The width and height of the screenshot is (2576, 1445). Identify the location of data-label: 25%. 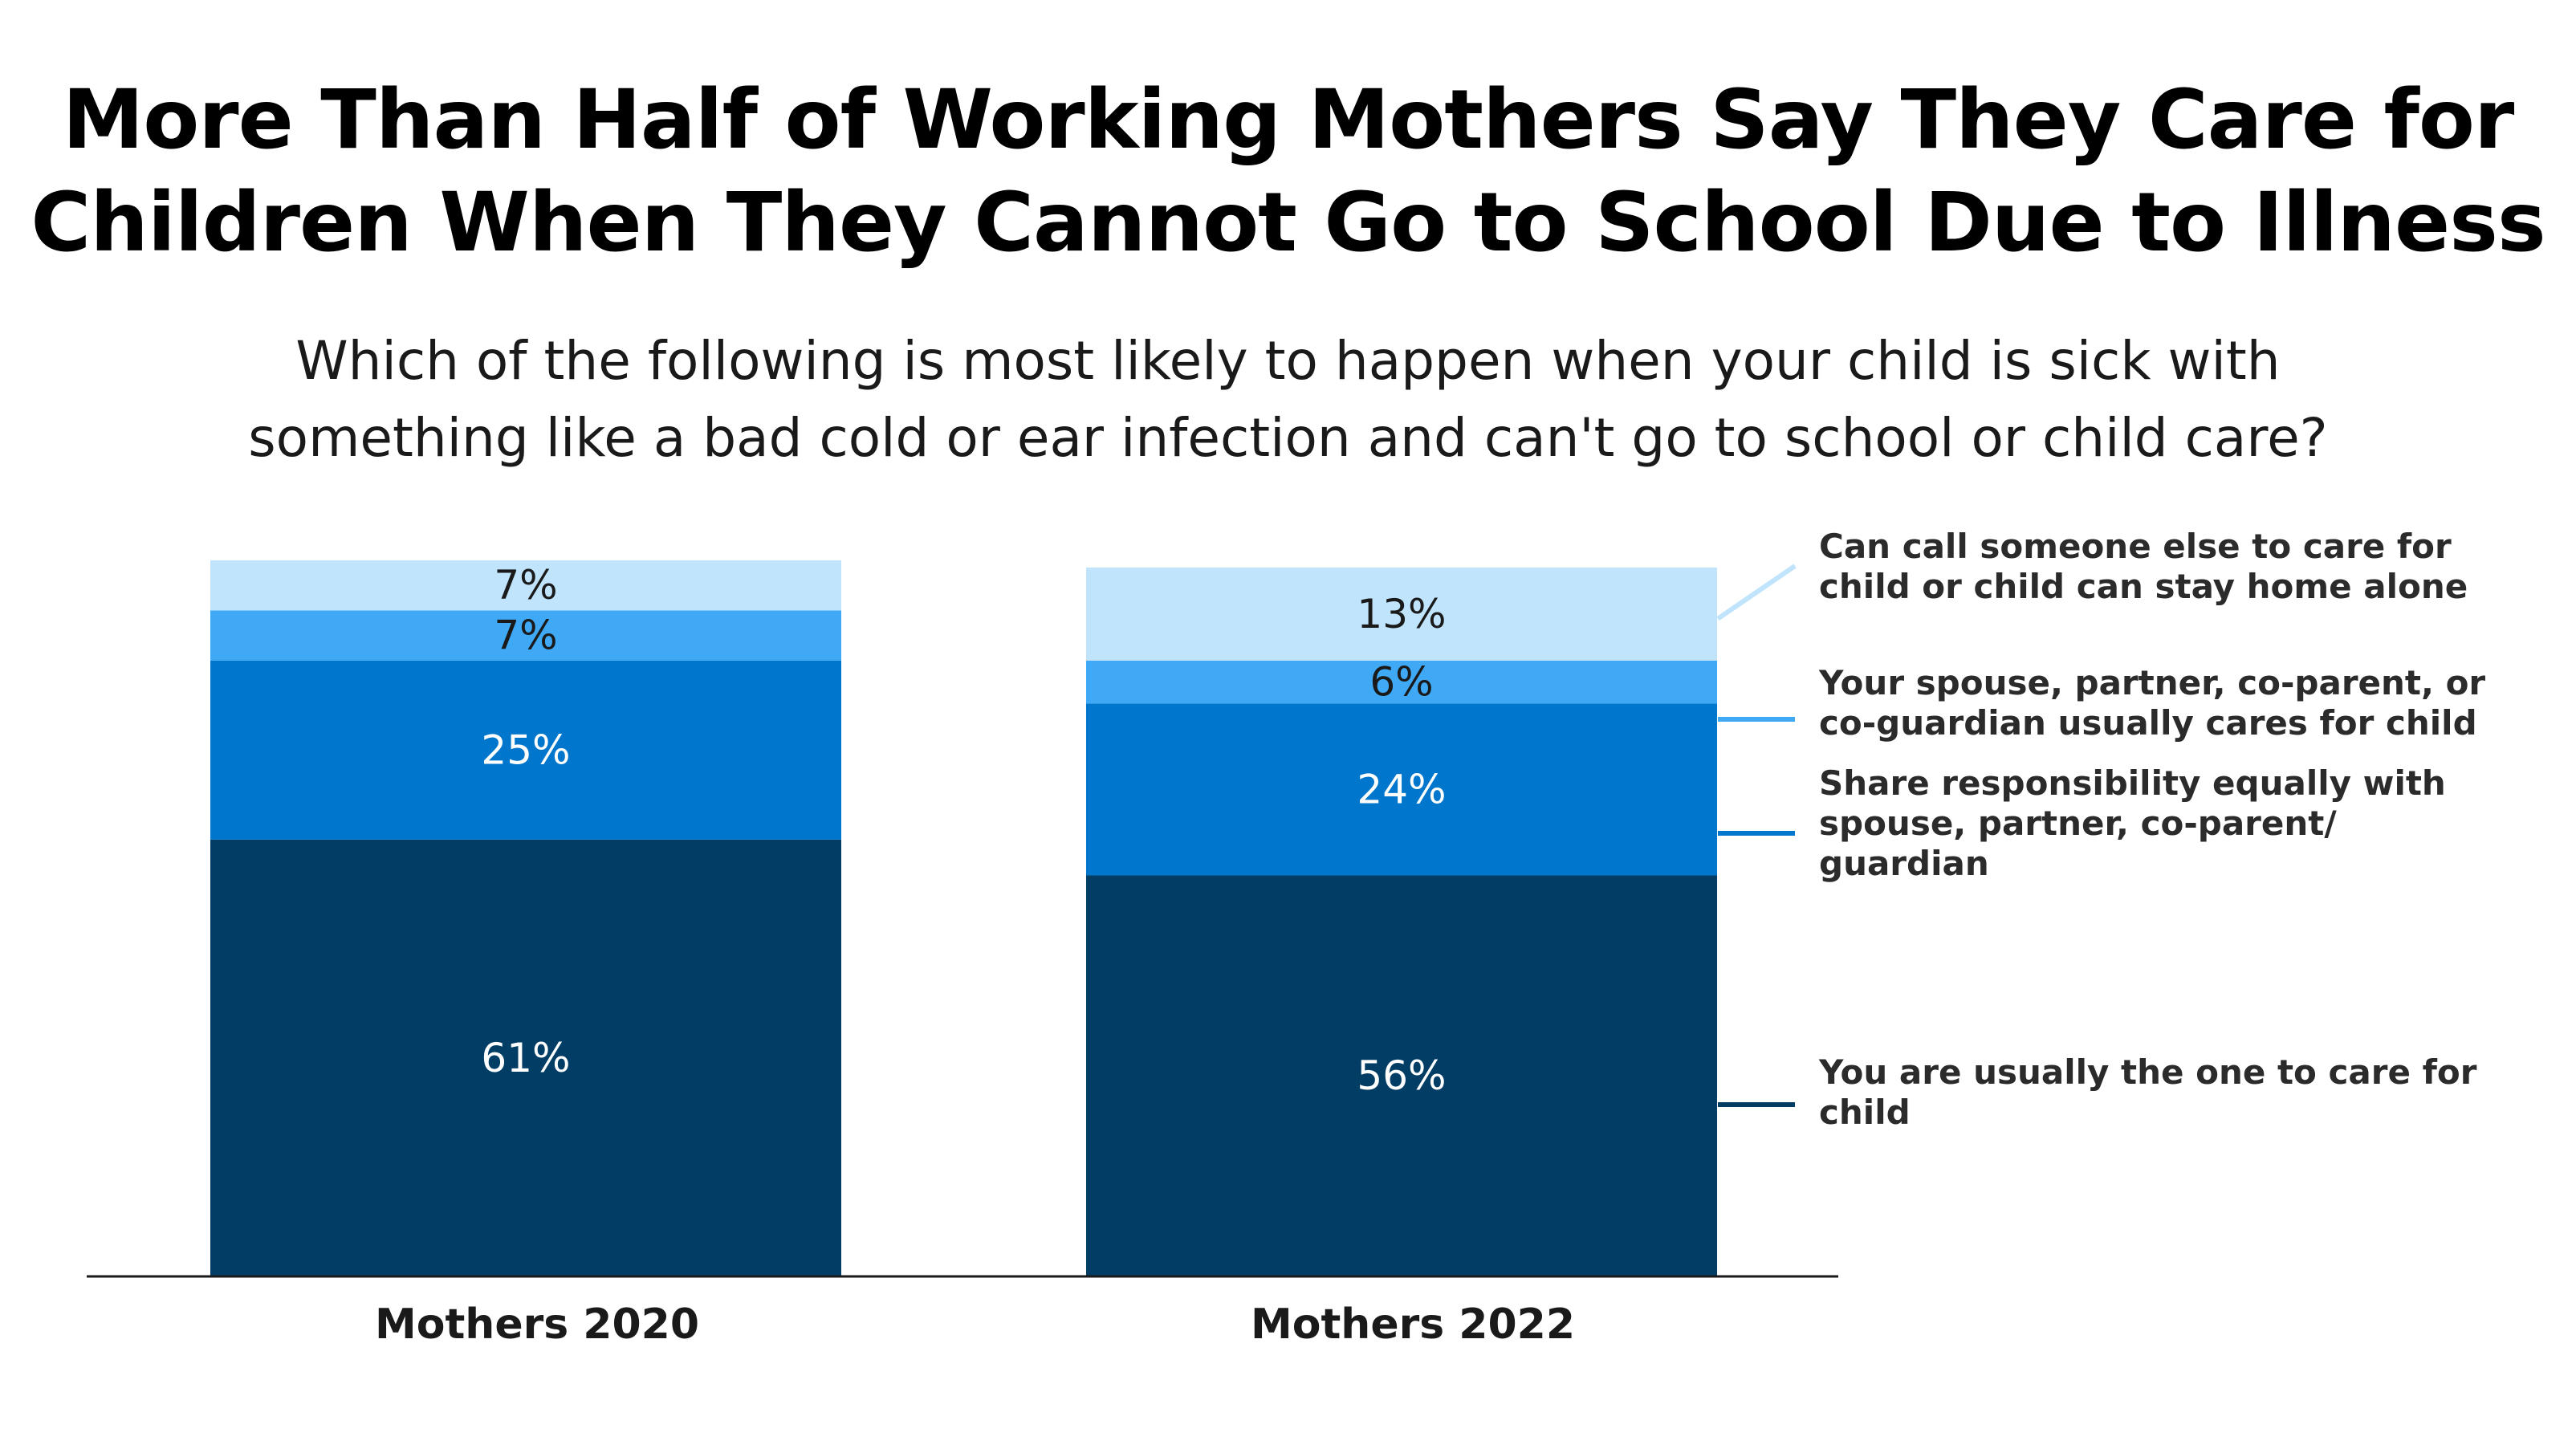
(525, 750).